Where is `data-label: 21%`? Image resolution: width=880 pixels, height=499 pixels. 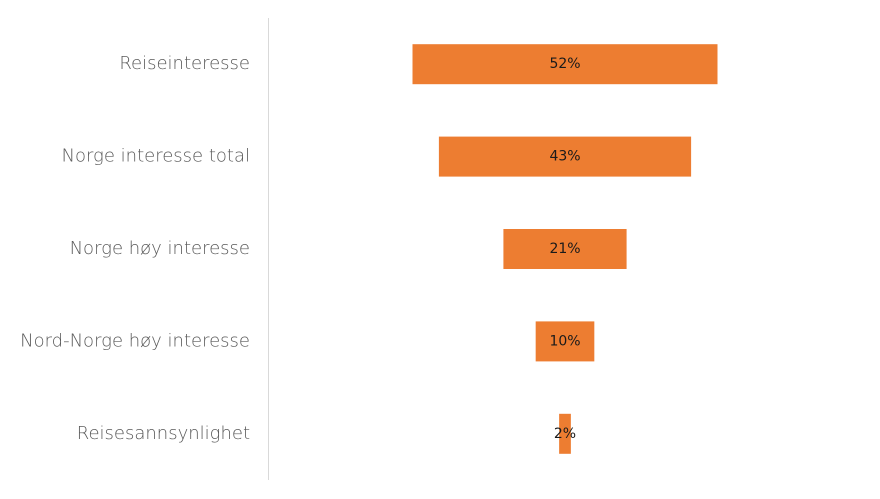
data-label: 21% is located at coordinates (564, 249).